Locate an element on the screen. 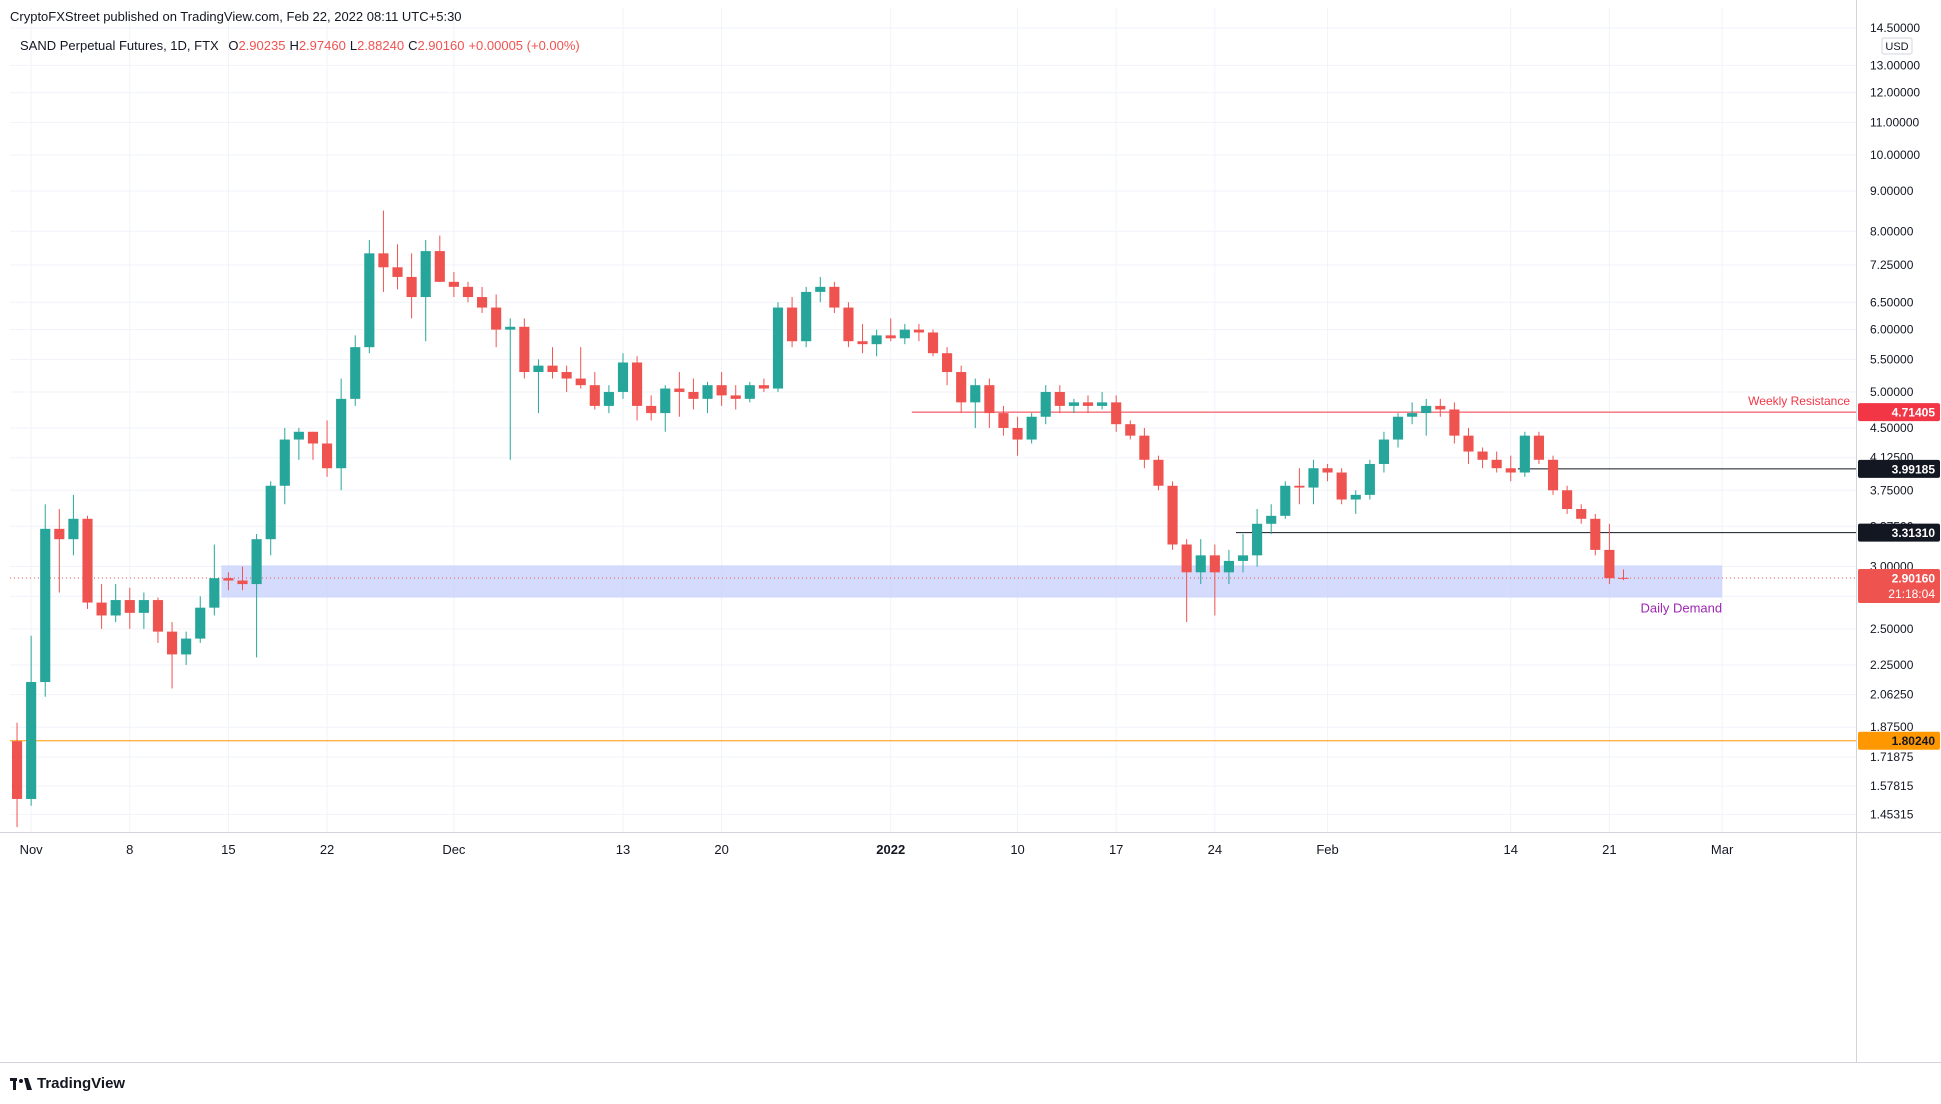  y-tick-label: 8.00000 is located at coordinates (1892, 231).